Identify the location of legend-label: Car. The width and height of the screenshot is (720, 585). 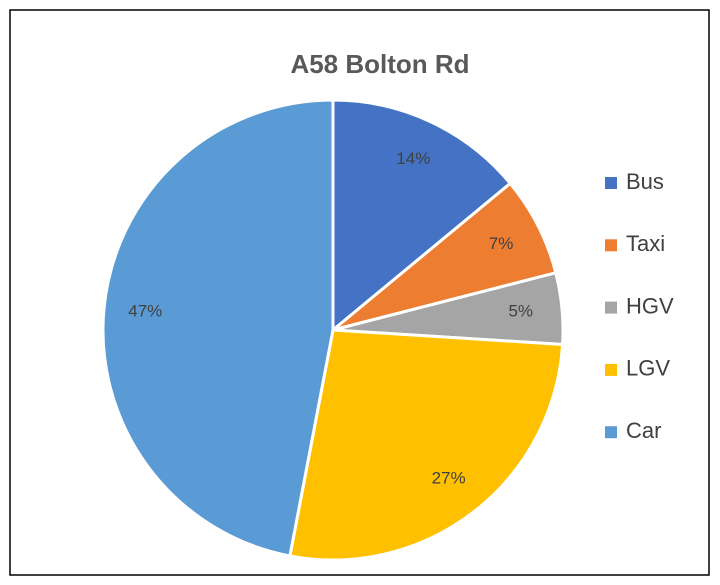
(643, 430).